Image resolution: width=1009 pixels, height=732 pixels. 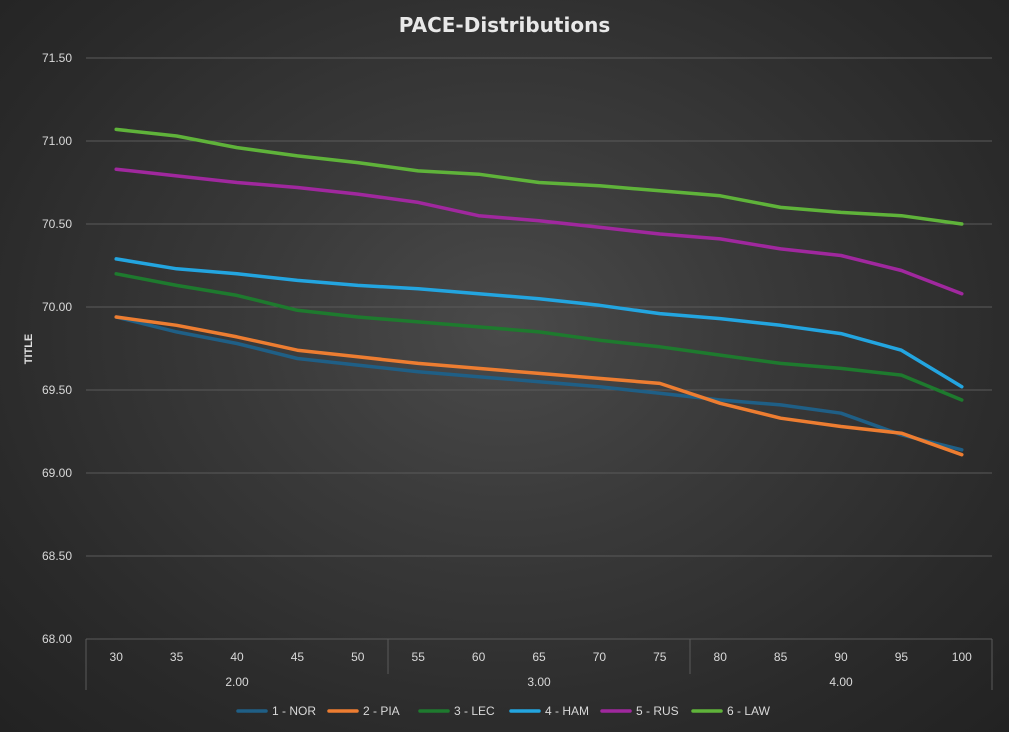 What do you see at coordinates (660, 657) in the screenshot?
I see `x-tick-label: 75` at bounding box center [660, 657].